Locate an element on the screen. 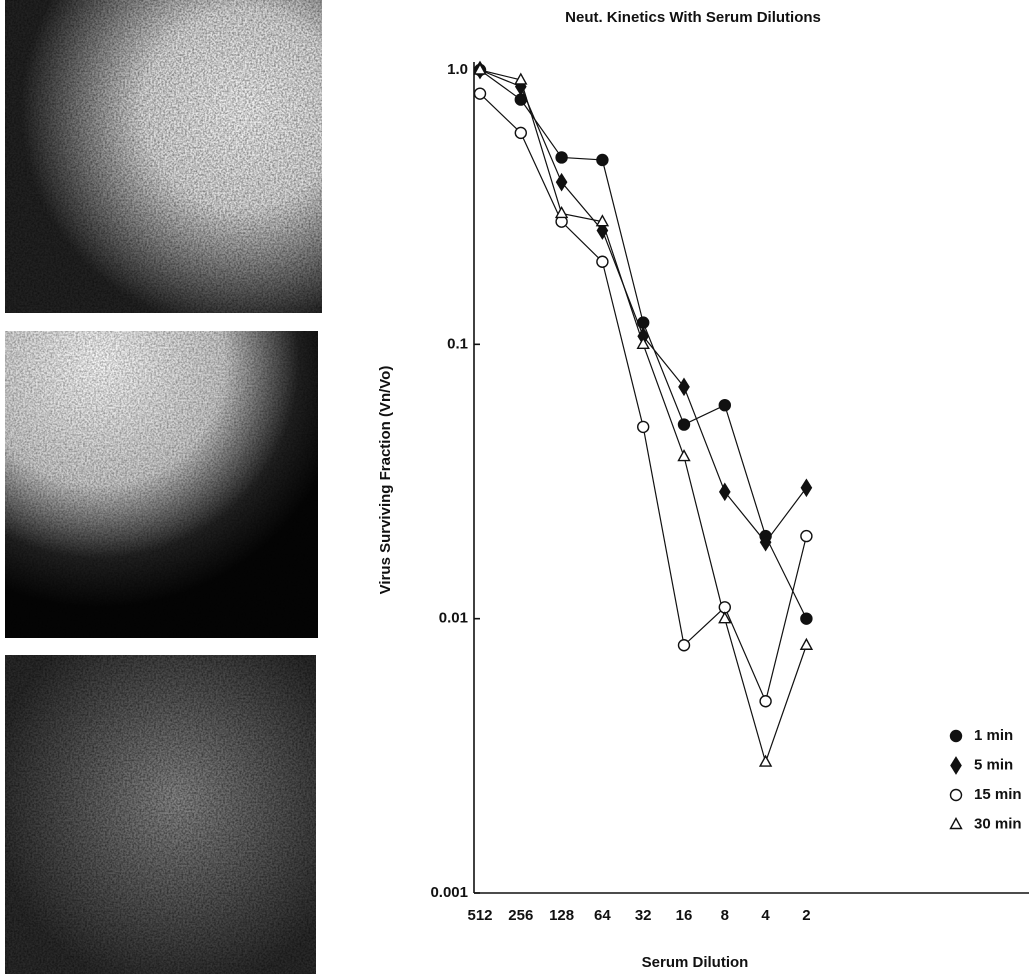  x-tick-label: 128 is located at coordinates (561, 915).